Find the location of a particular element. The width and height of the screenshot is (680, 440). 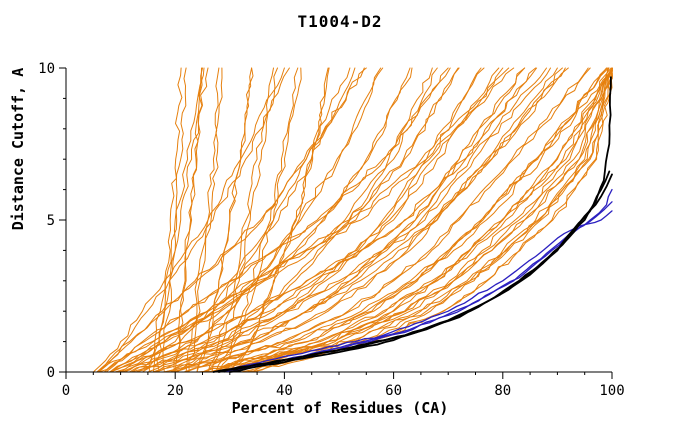

y-axis-label: Distance Cutoff, A is located at coordinates (18, 149).